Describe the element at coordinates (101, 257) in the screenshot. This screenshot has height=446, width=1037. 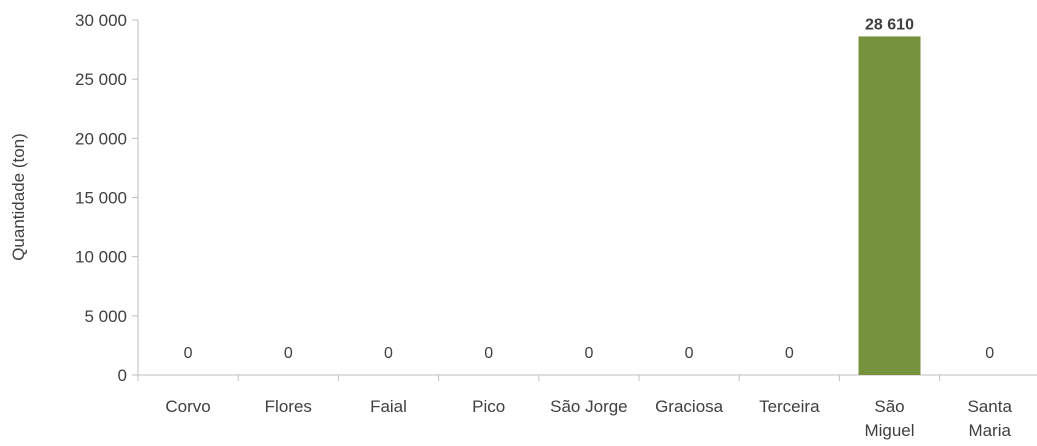
I see `y-tick-label: 10 000` at that location.